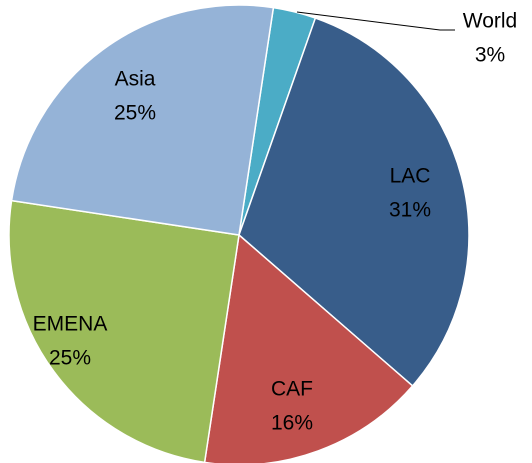 The width and height of the screenshot is (532, 463). What do you see at coordinates (292, 423) in the screenshot?
I see `slice-value-label: 16%` at bounding box center [292, 423].